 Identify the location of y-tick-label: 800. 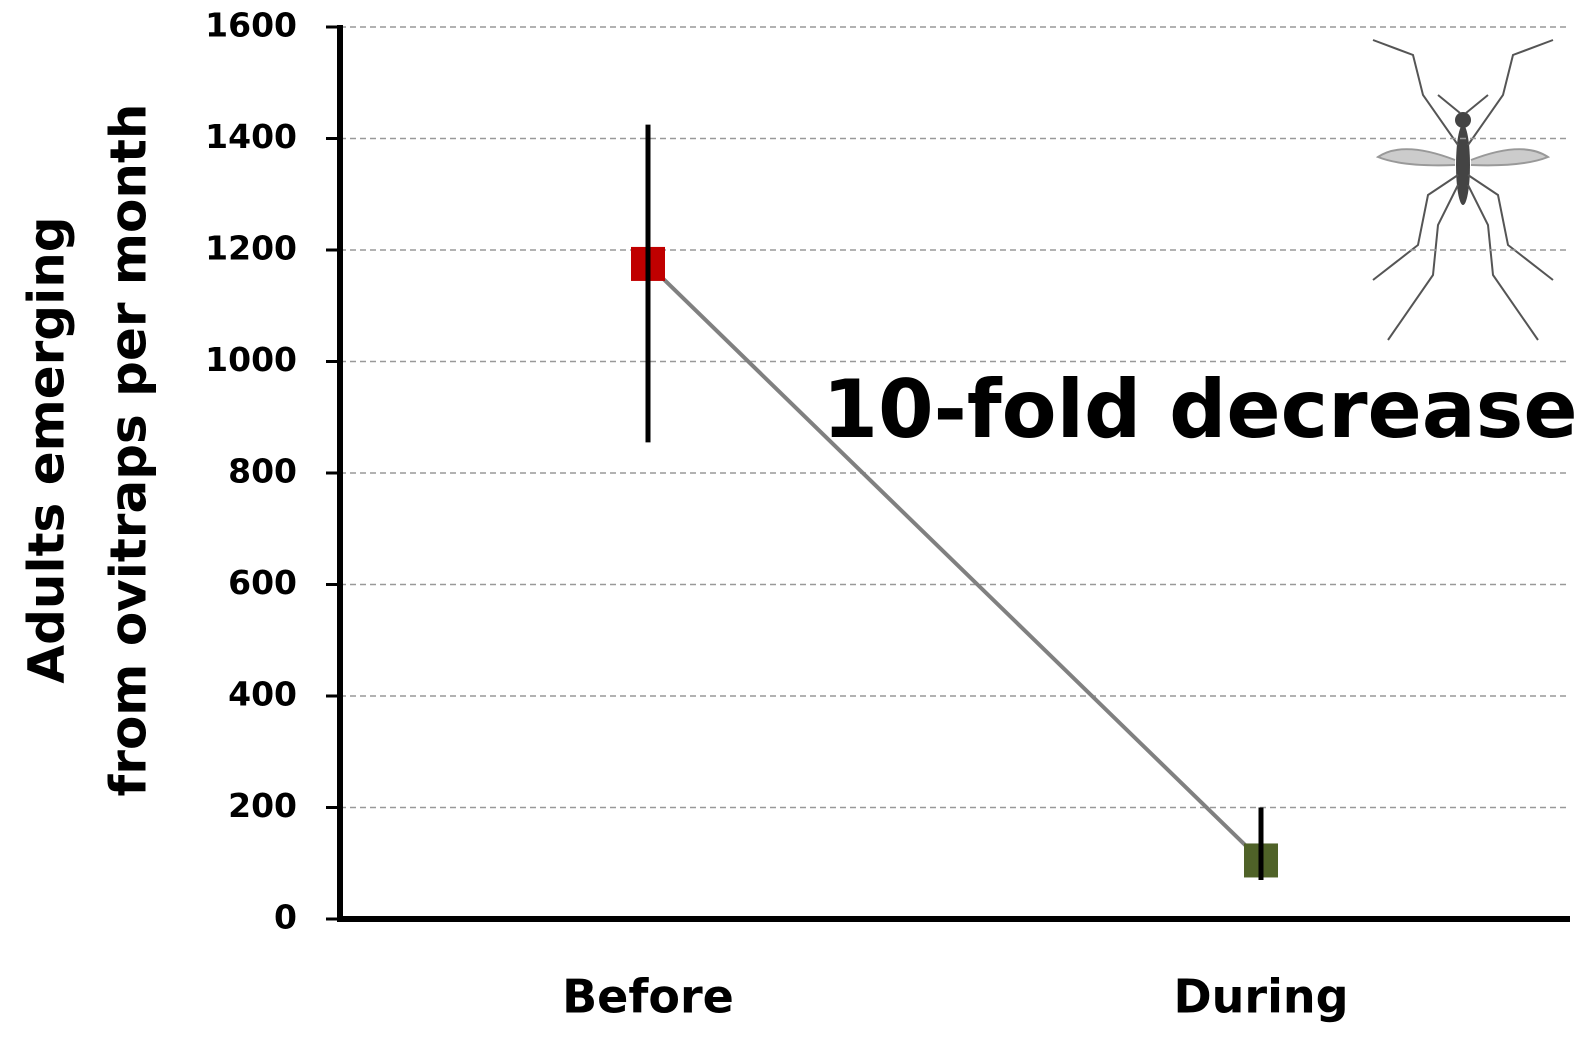
(262, 471).